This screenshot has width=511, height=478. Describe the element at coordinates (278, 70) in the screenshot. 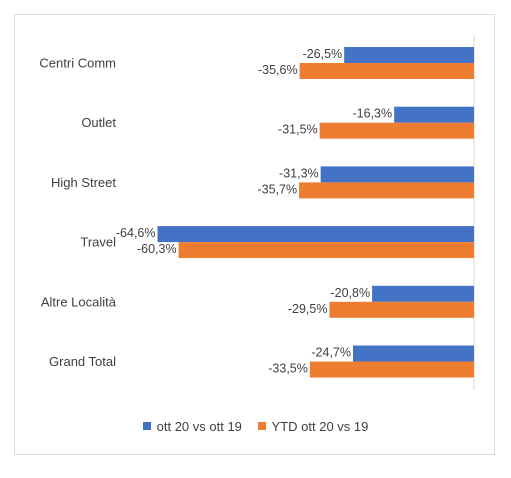

I see `data-label: -35,6%` at that location.